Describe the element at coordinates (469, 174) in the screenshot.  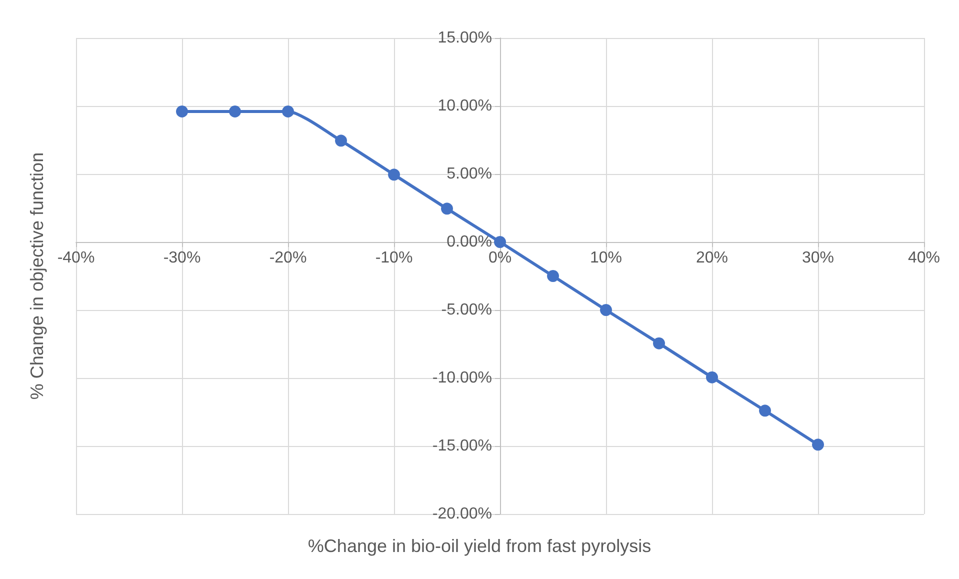
I see `y-tick-label: 5.00%` at that location.